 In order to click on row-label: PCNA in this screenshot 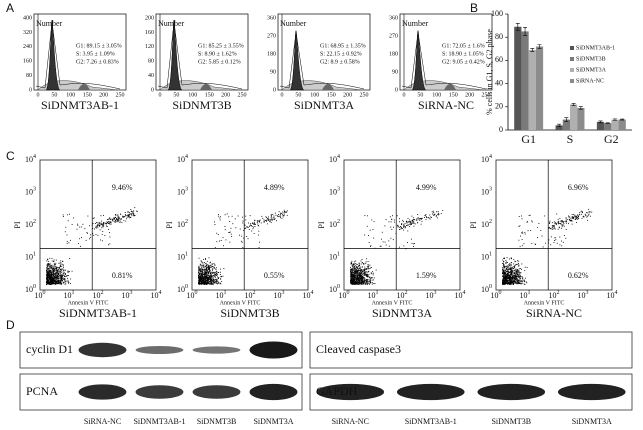, I will do `click(42, 391)`.